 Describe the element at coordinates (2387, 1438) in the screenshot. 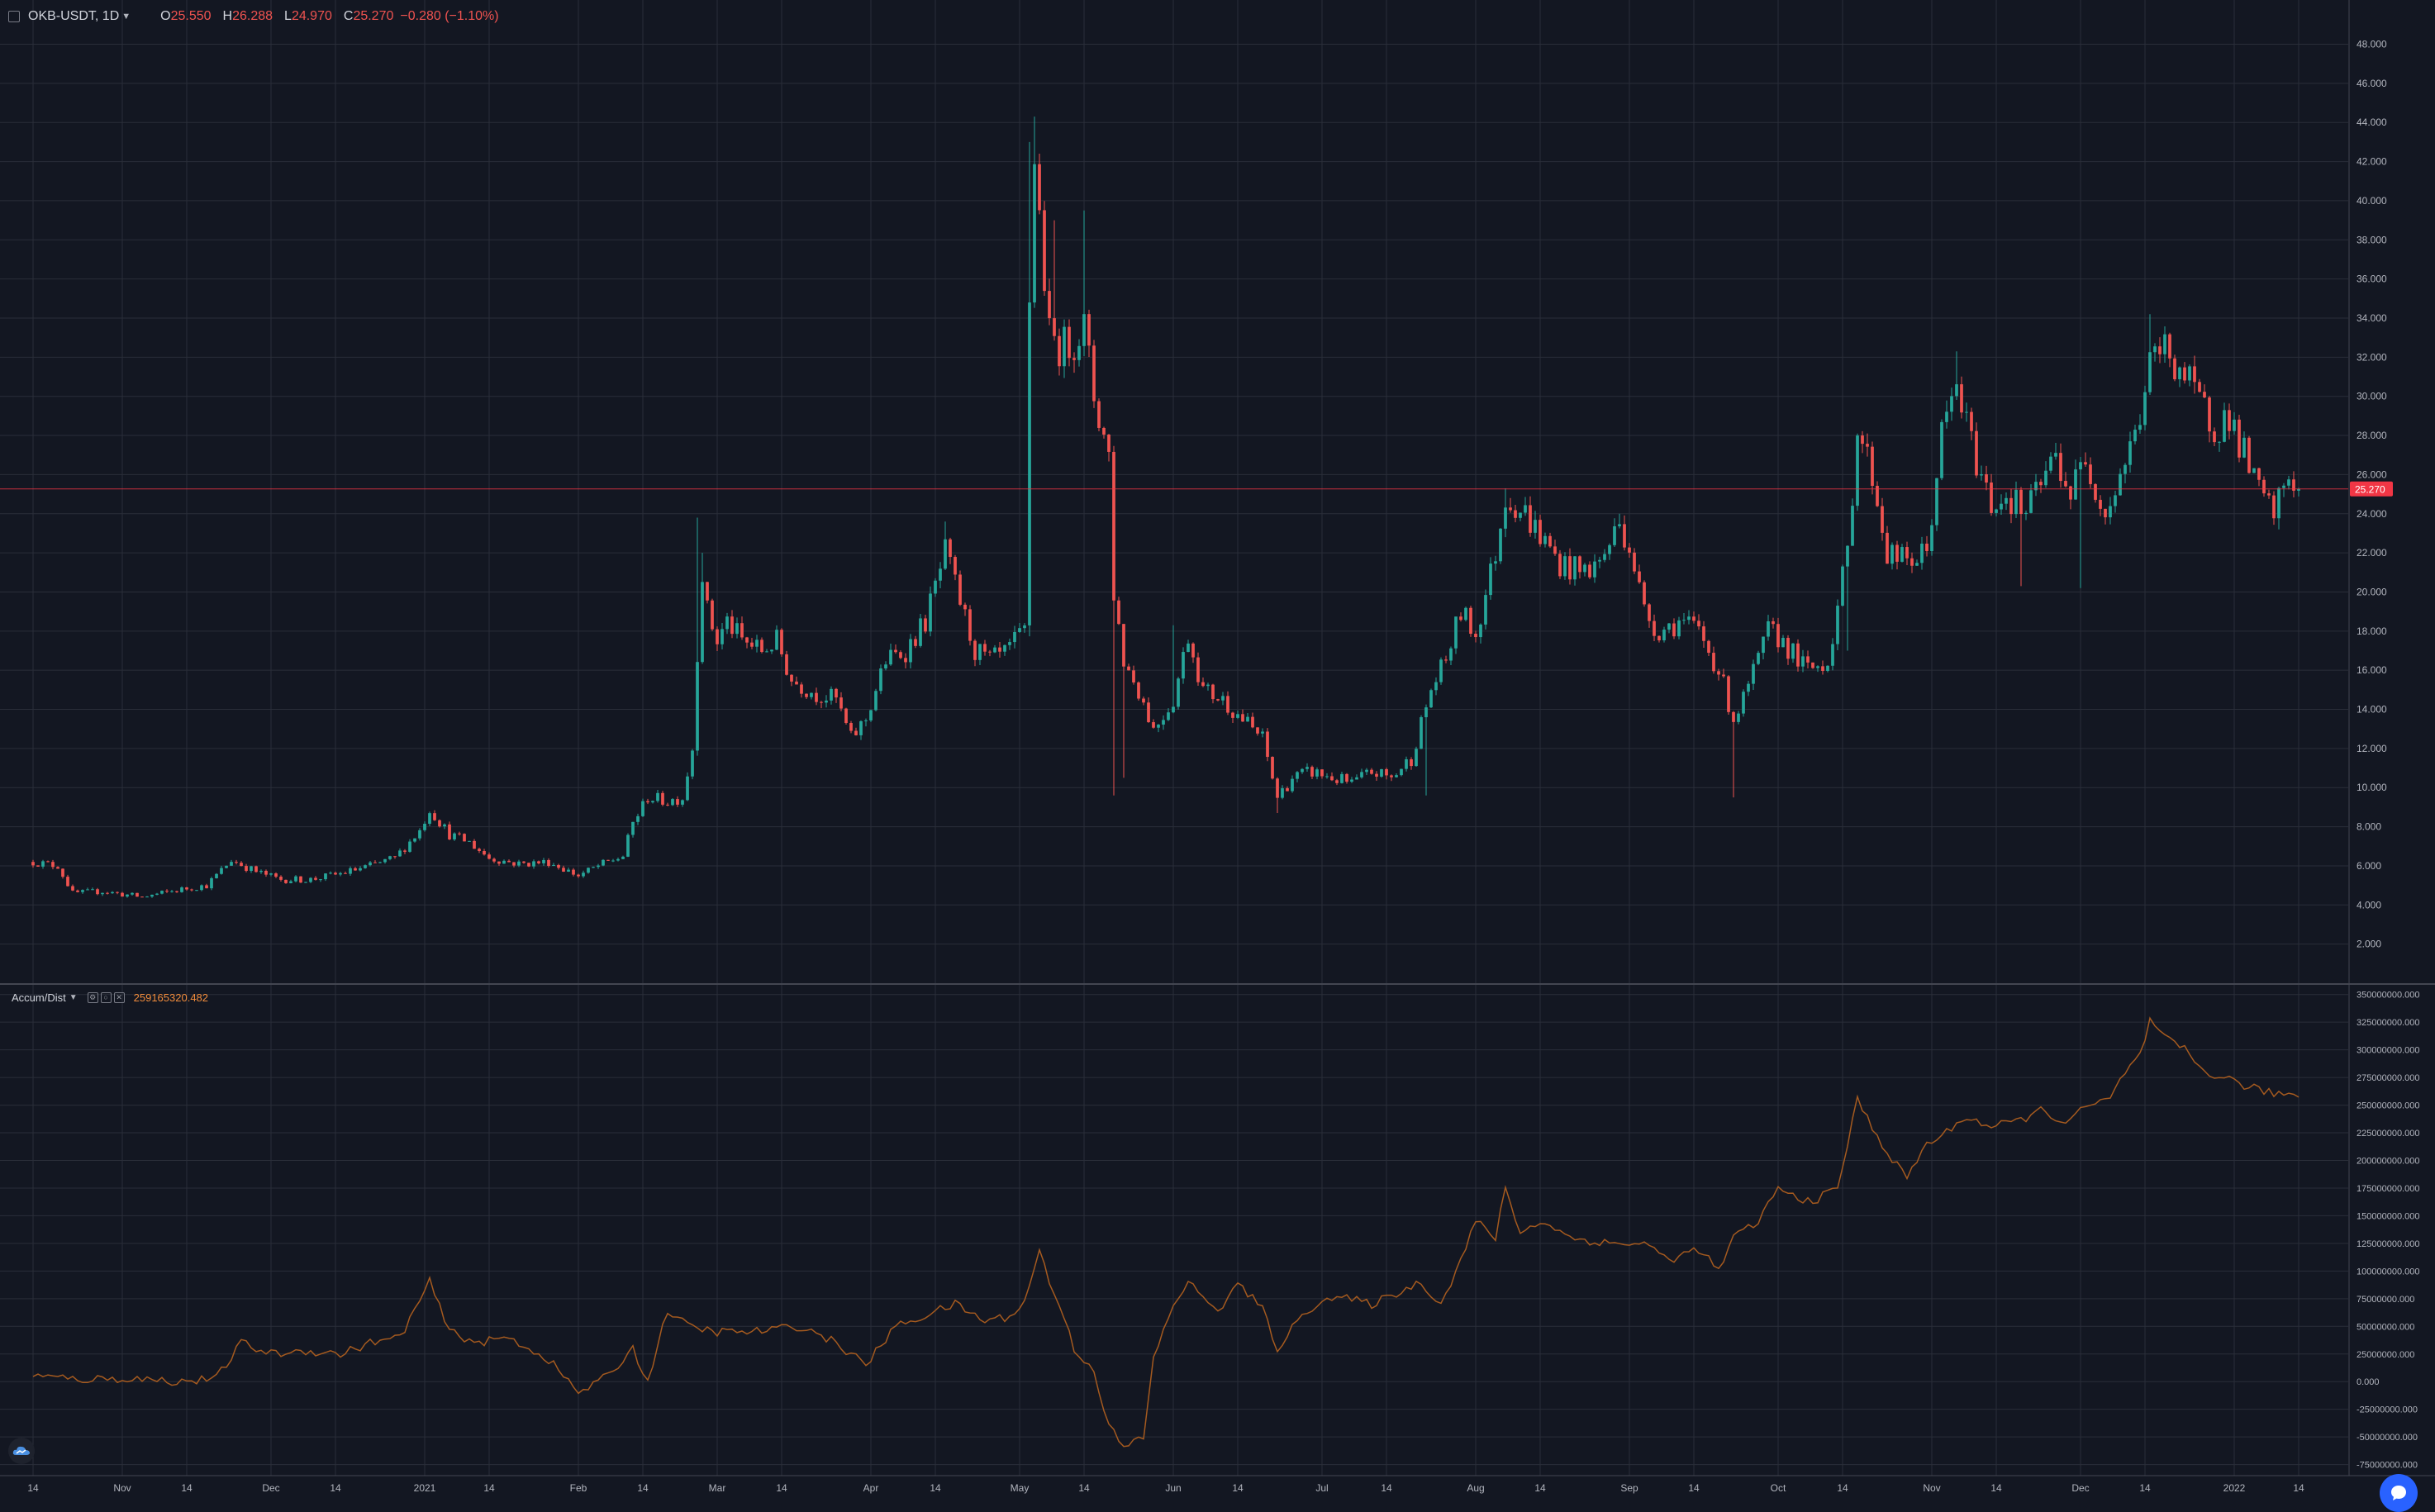

I see `indicator-axis-label: -50000000.000` at that location.